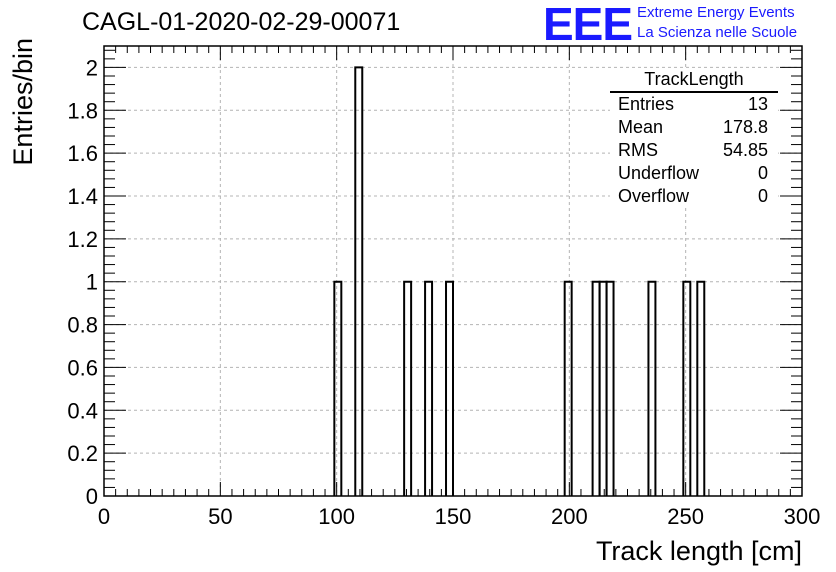 The height and width of the screenshot is (572, 836). I want to click on x-tick-label: 150, so click(453, 516).